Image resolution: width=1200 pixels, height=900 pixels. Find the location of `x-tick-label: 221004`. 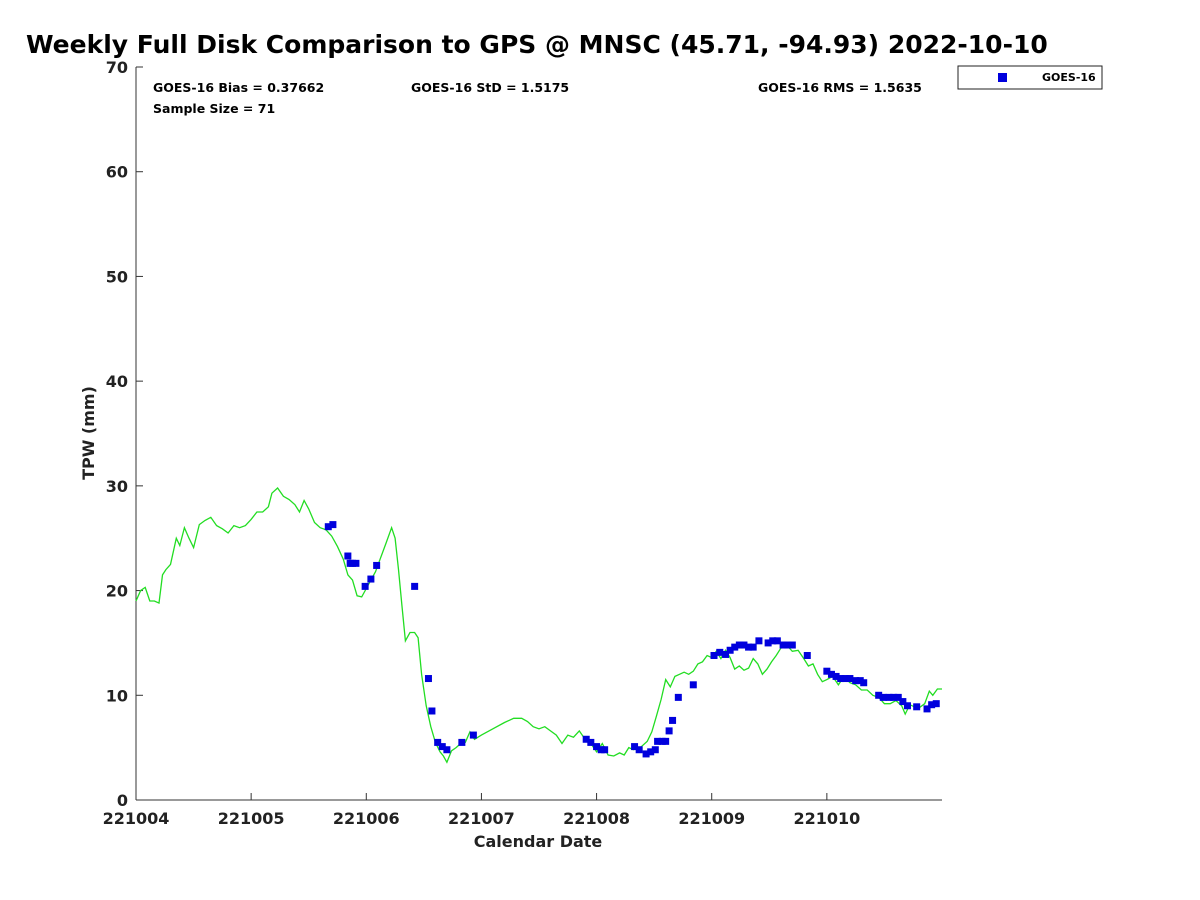

x-tick-label: 221004 is located at coordinates (136, 818).